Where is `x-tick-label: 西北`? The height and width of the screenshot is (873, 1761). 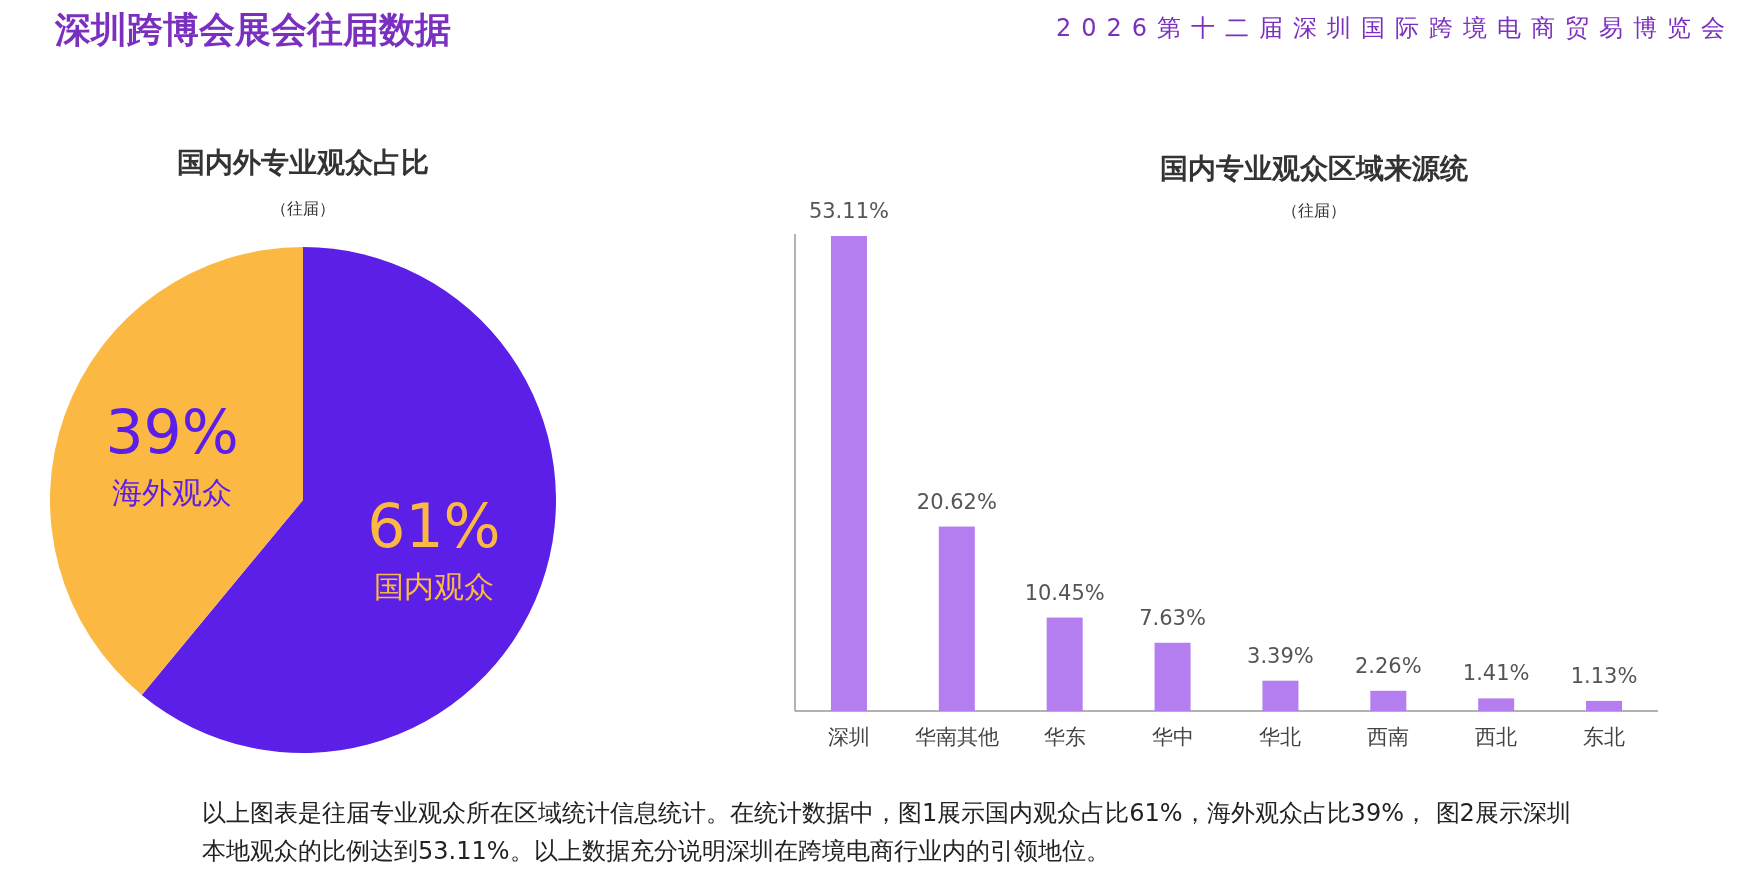 x-tick-label: 西北 is located at coordinates (1496, 737).